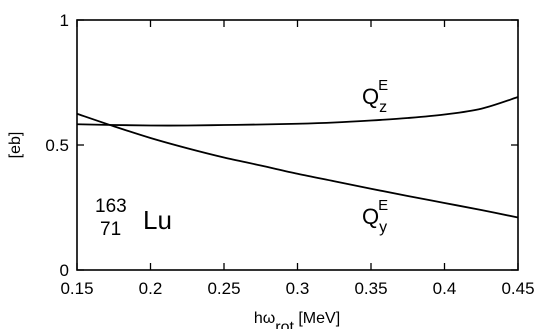  I want to click on x-axis-label: hωrot [MeV], so click(297, 319).